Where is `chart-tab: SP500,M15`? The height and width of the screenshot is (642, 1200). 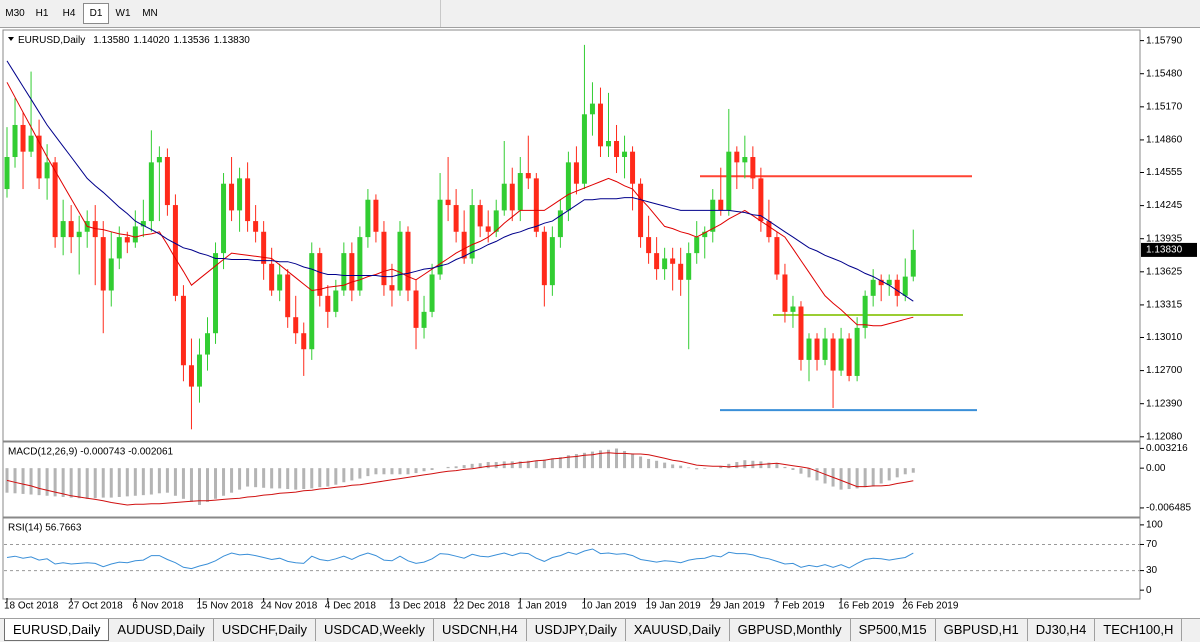
chart-tab: SP500,M15 is located at coordinates (893, 630).